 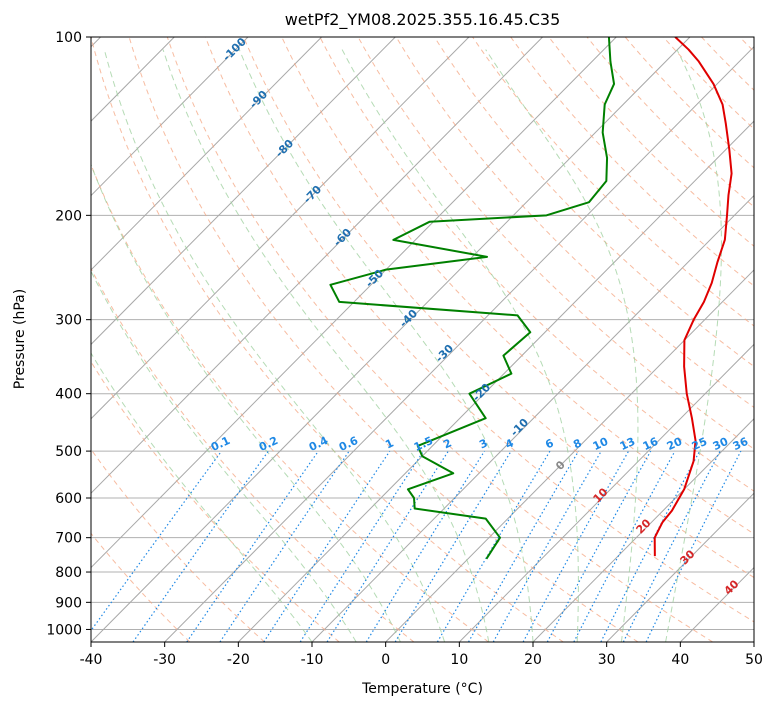 I want to click on red-label: 20, so click(x=644, y=526).